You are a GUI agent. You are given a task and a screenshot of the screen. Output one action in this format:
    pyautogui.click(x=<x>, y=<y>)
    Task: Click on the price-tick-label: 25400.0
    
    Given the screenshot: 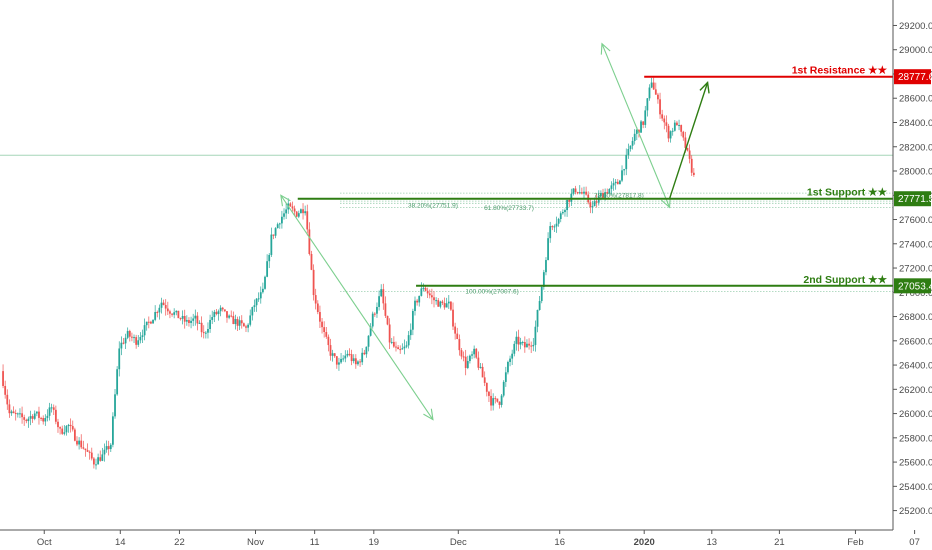 What is the action you would take?
    pyautogui.click(x=915, y=487)
    